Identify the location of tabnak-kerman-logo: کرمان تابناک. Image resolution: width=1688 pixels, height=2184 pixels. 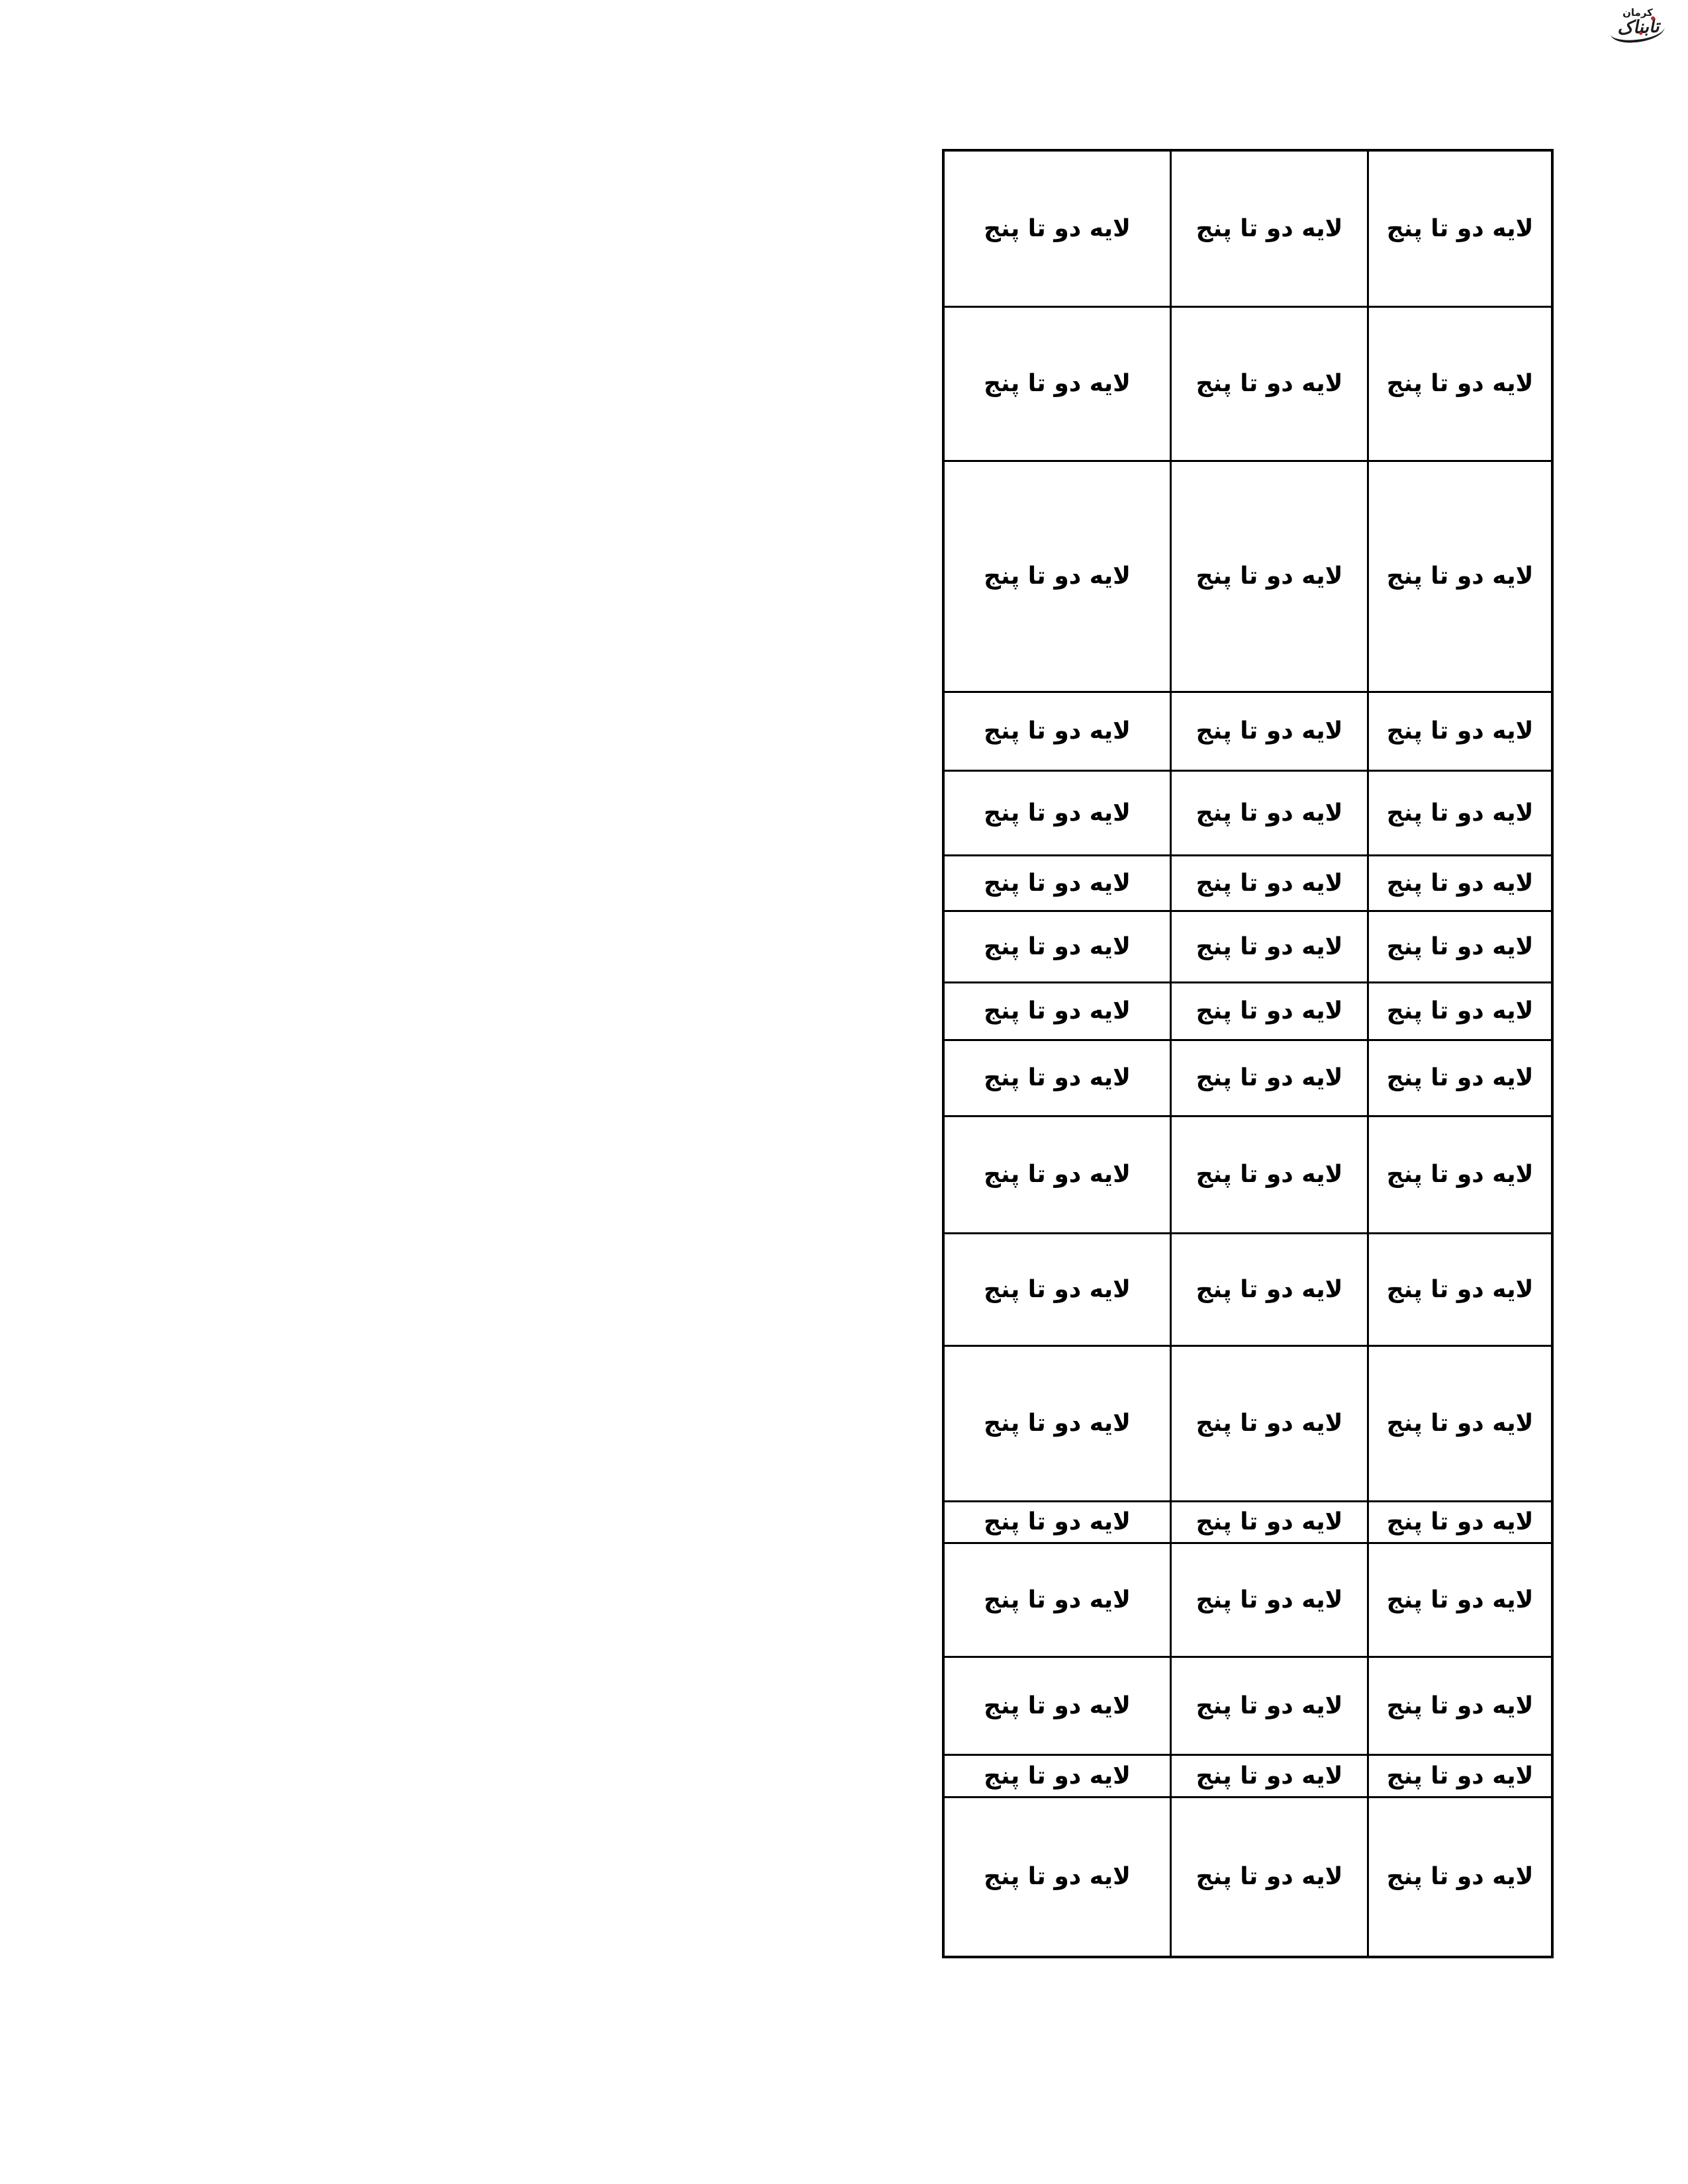
(1637, 26).